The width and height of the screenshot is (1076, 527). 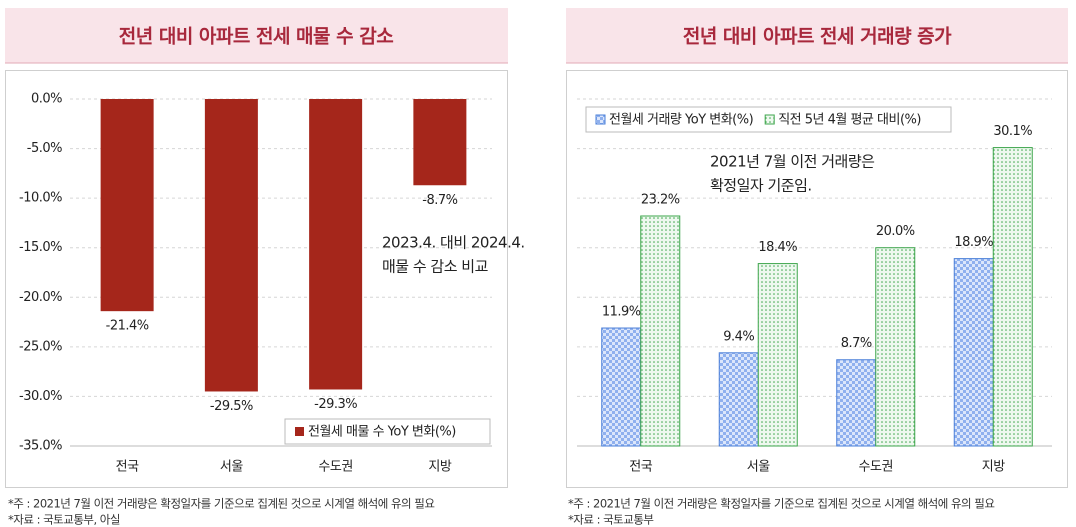 I want to click on value-label: 9.4%, so click(x=738, y=336).